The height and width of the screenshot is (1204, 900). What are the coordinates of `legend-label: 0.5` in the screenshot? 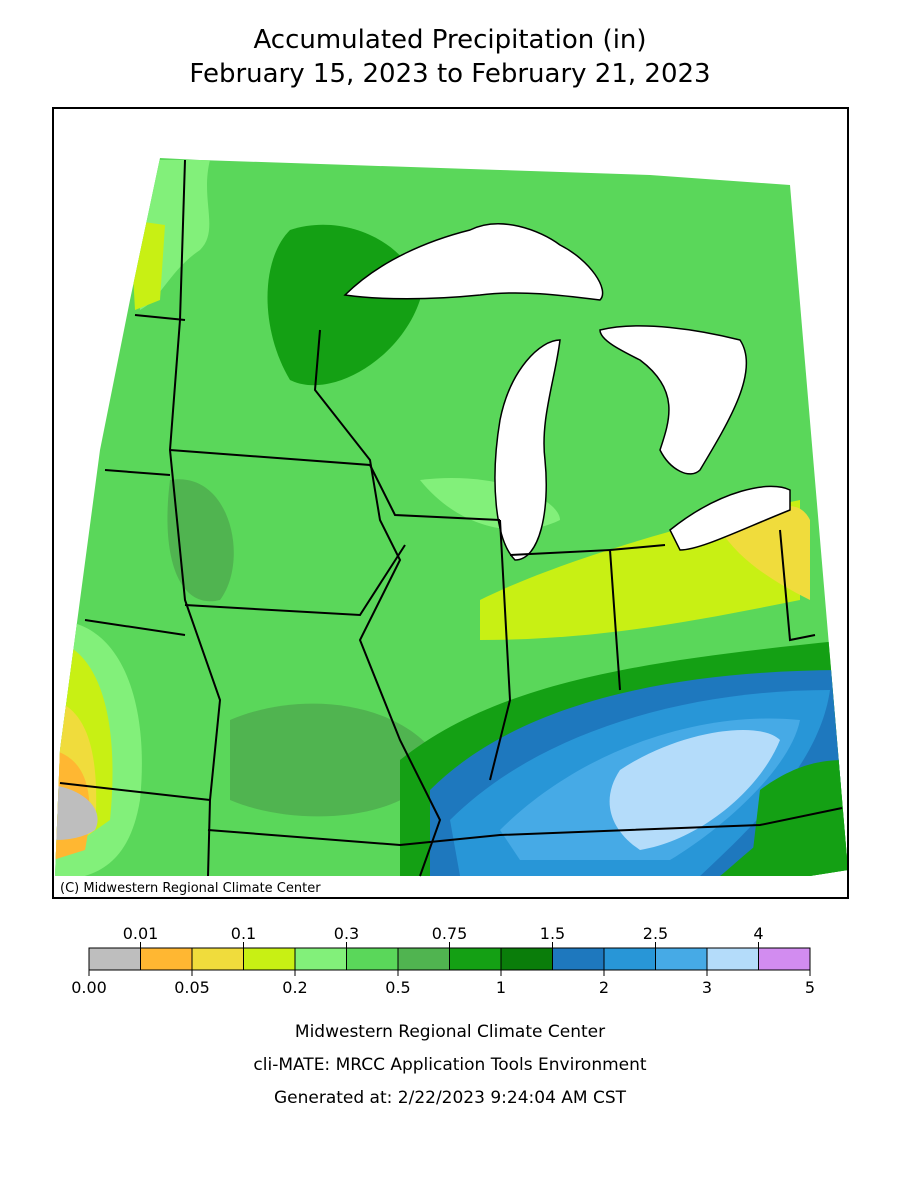 It's located at (397, 987).